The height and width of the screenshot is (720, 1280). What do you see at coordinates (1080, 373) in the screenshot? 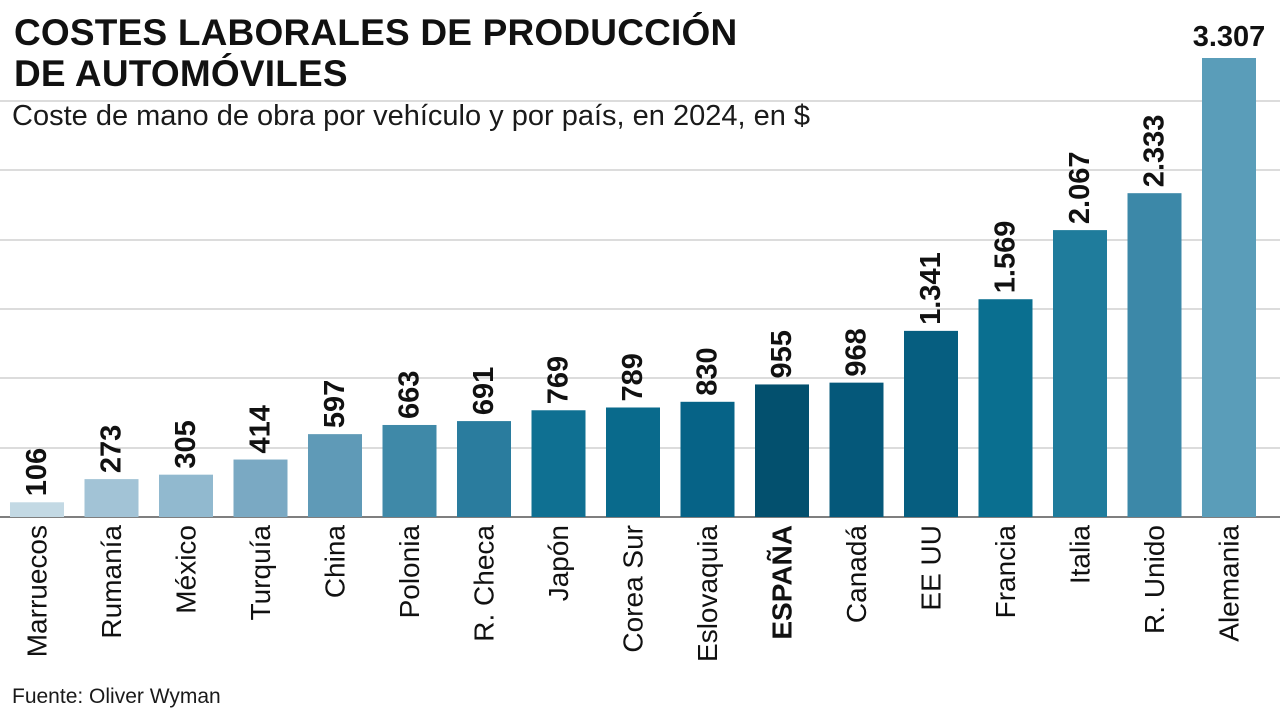
I see `bar-italia` at bounding box center [1080, 373].